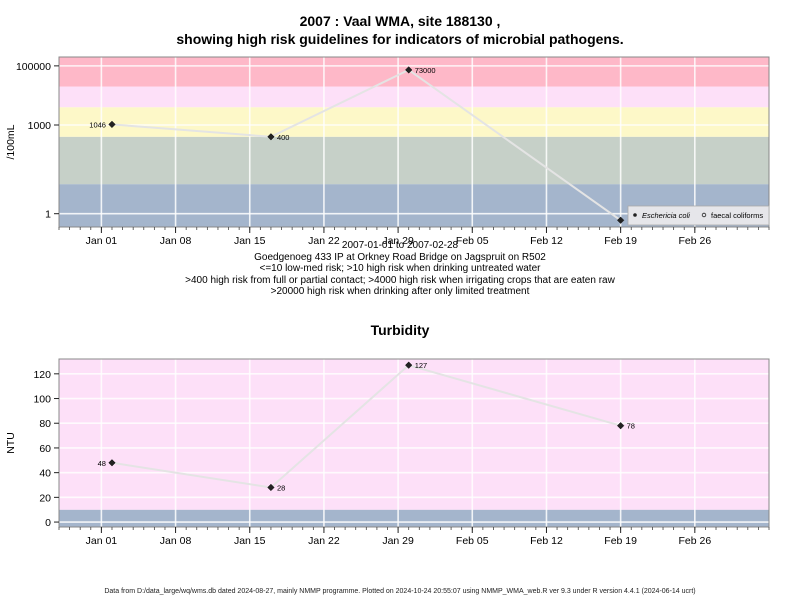  Describe the element at coordinates (366, 426) in the screenshot. I see `series-line` at that location.